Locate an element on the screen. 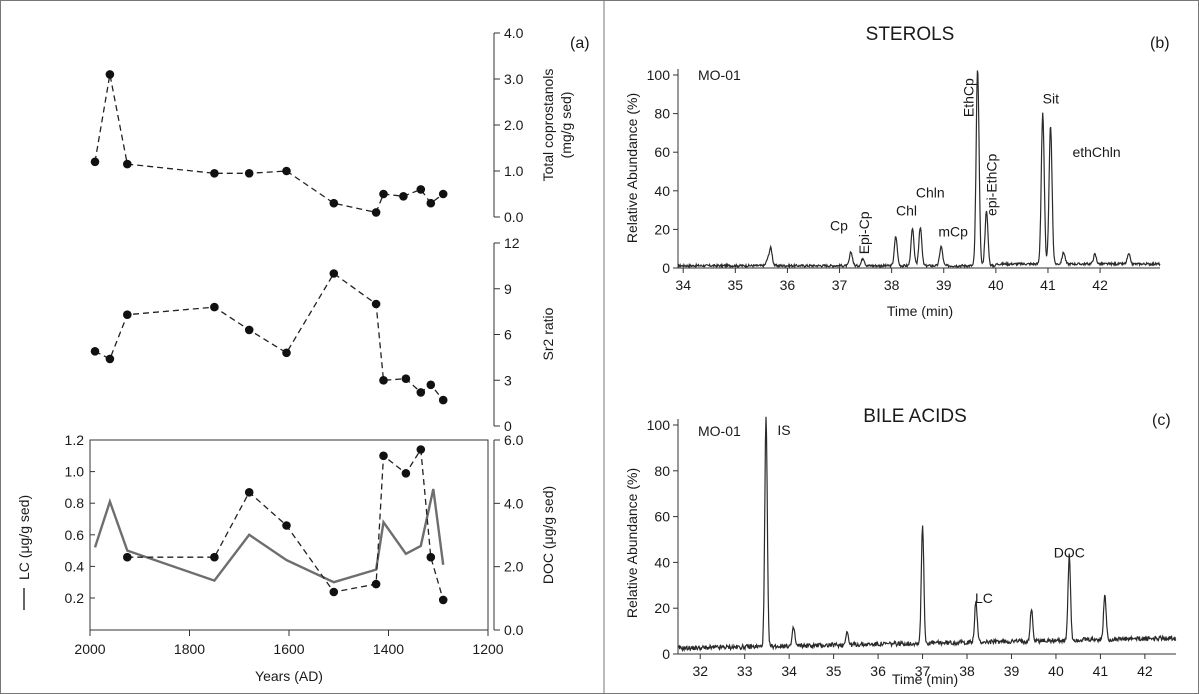 The width and height of the screenshot is (1199, 694). doc-ylabel: DOC (μg/g sed) is located at coordinates (548, 535).